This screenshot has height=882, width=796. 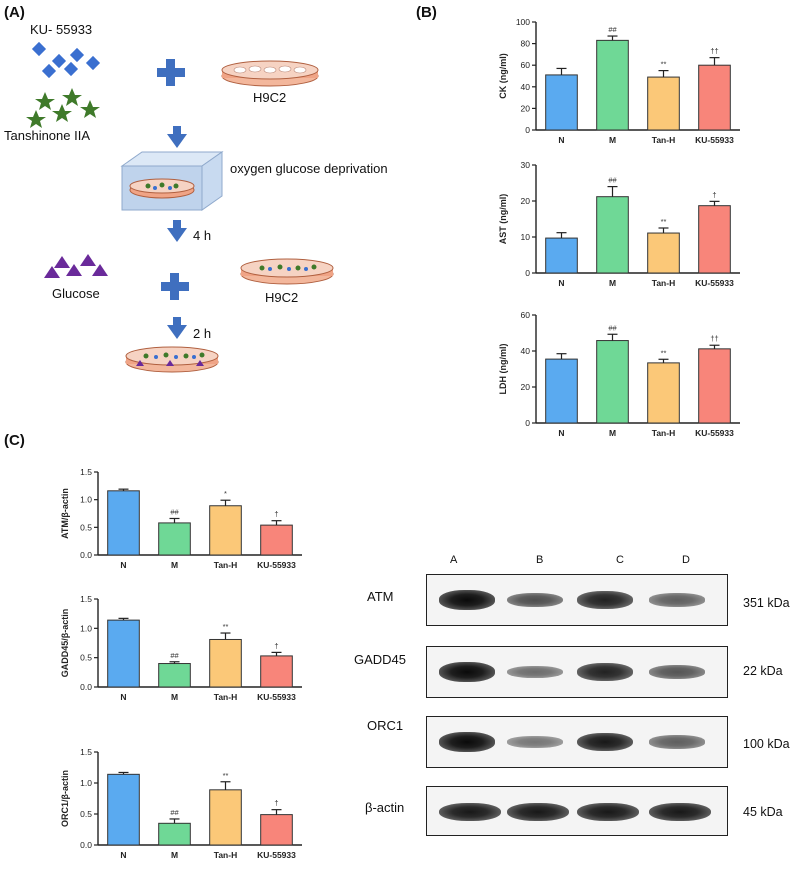 What do you see at coordinates (65, 643) in the screenshot?
I see `y-axis-label: GADD45/β-actin` at bounding box center [65, 643].